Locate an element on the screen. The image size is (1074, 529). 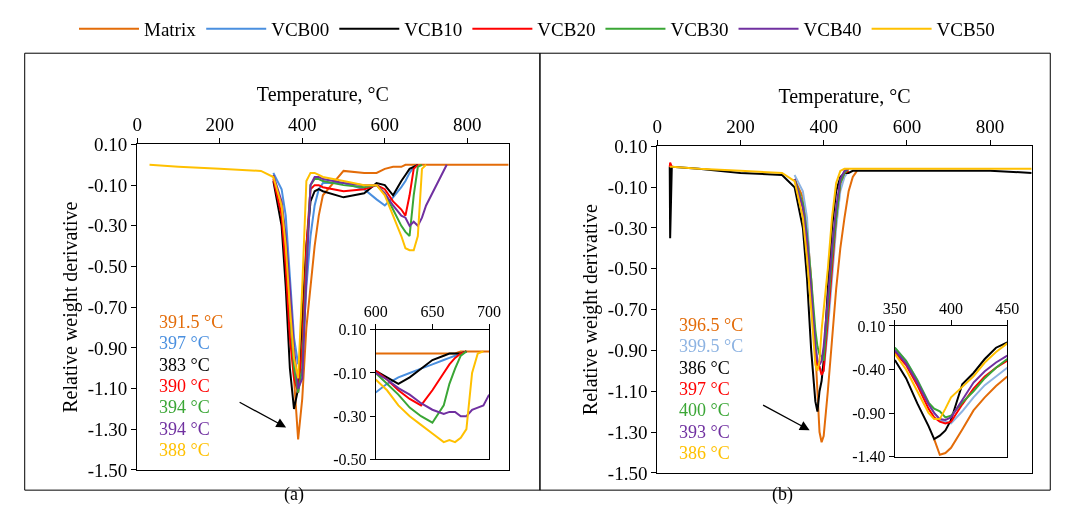
annotation: 383 °C is located at coordinates (184, 365).